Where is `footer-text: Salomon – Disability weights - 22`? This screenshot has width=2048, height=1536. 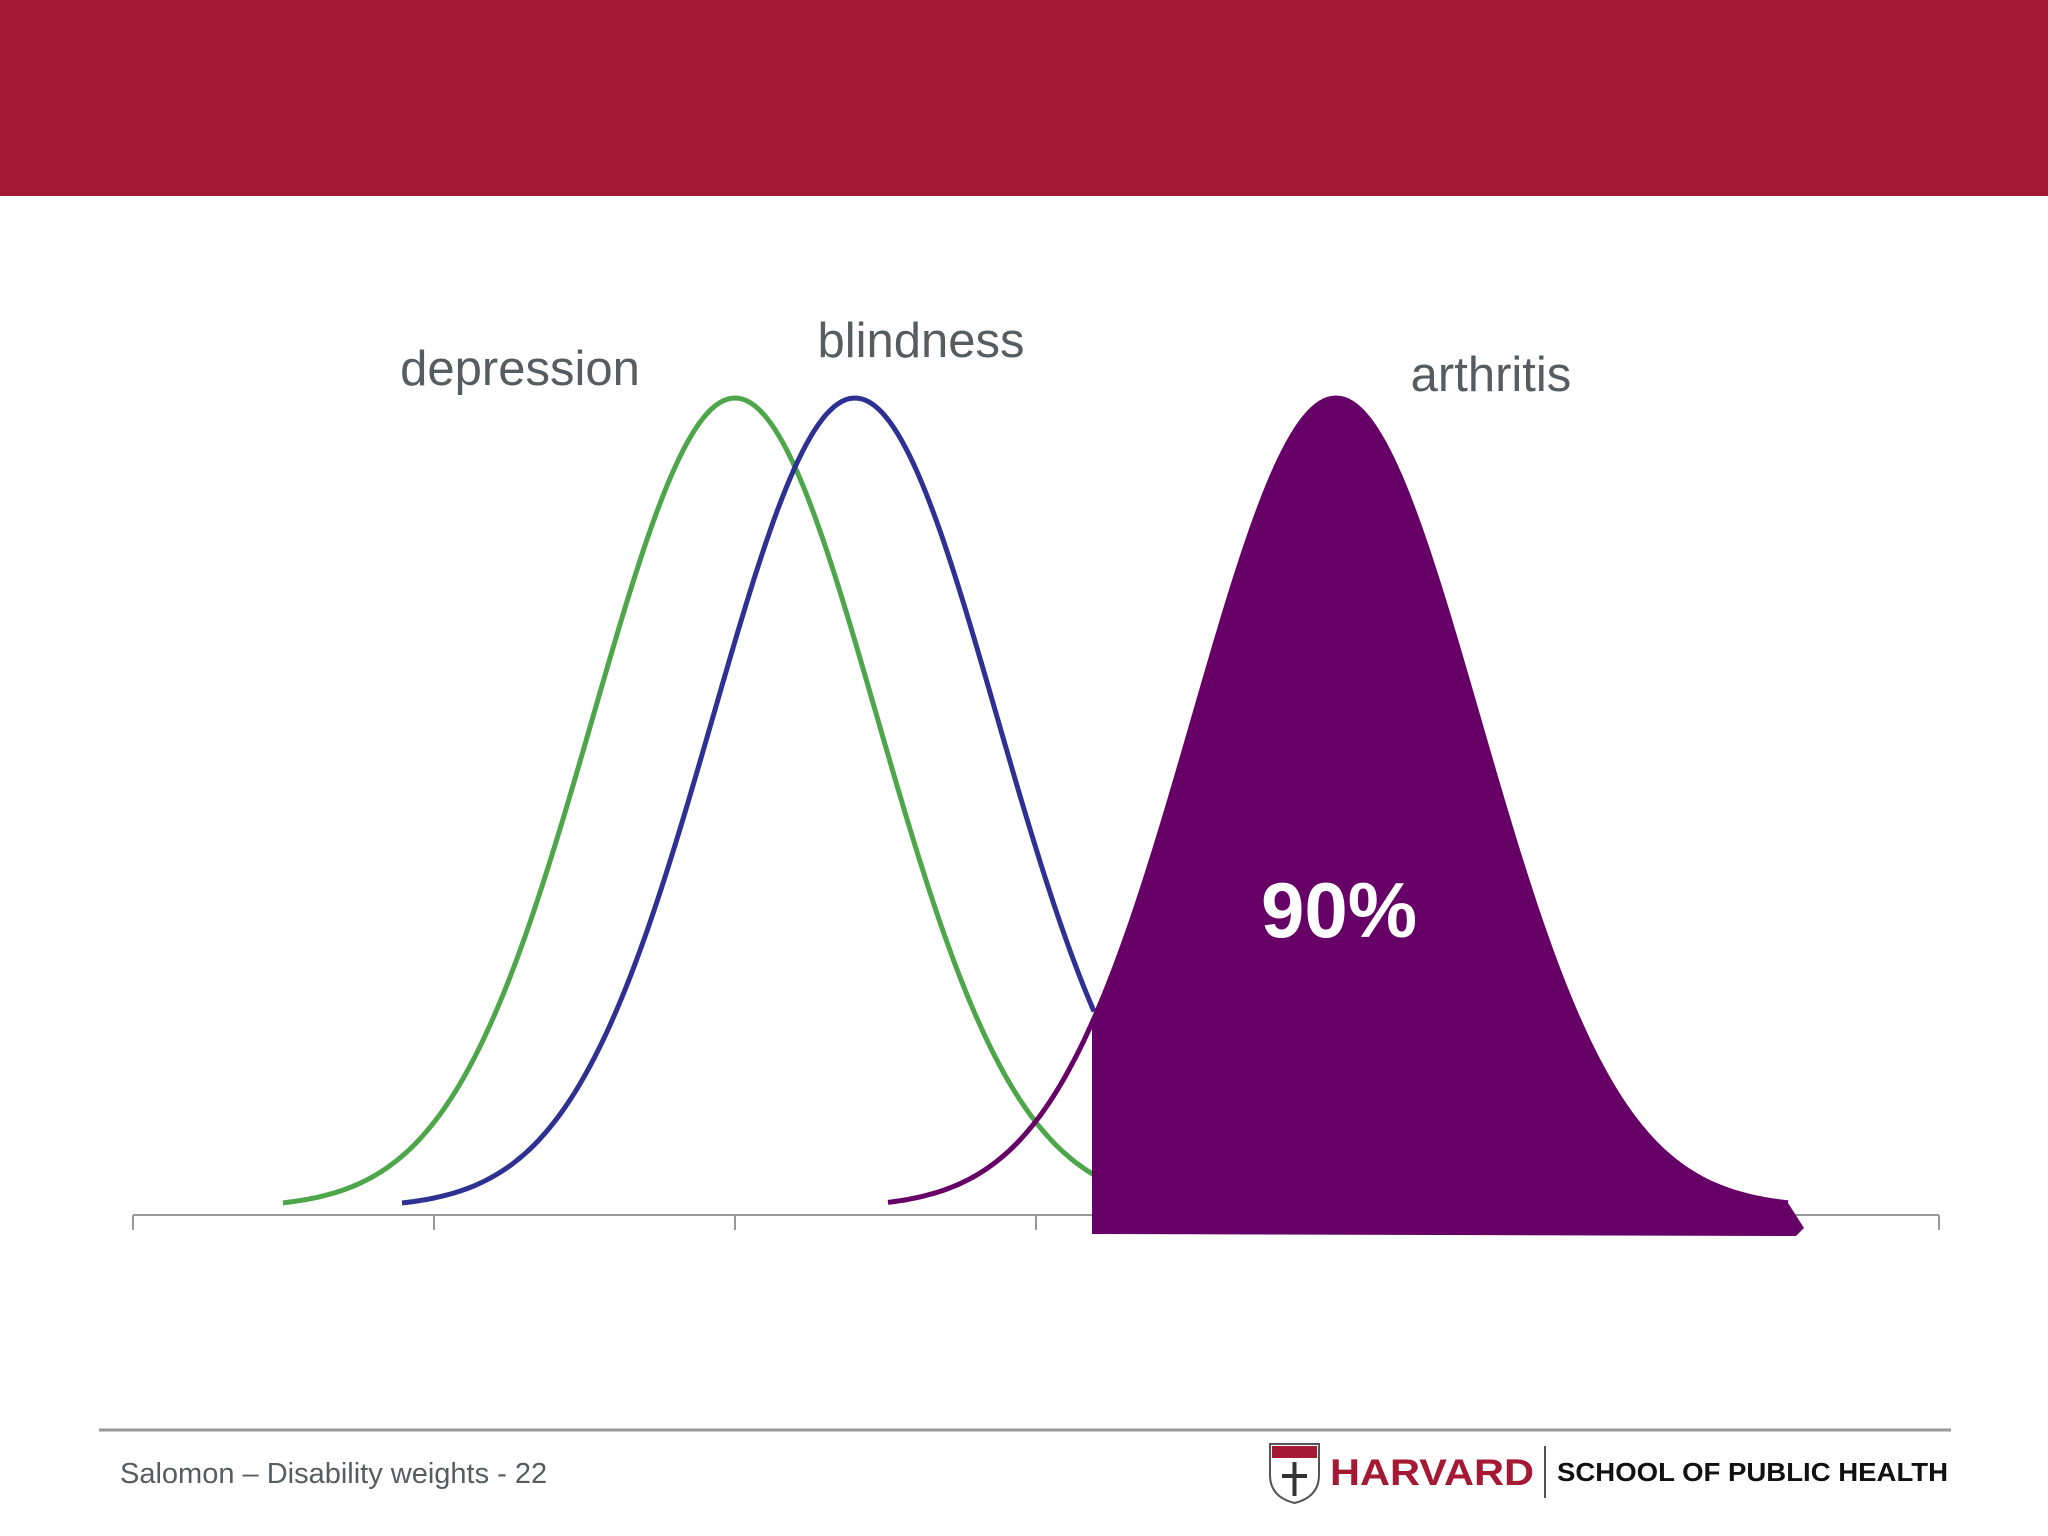 footer-text: Salomon – Disability weights - 22 is located at coordinates (333, 1474).